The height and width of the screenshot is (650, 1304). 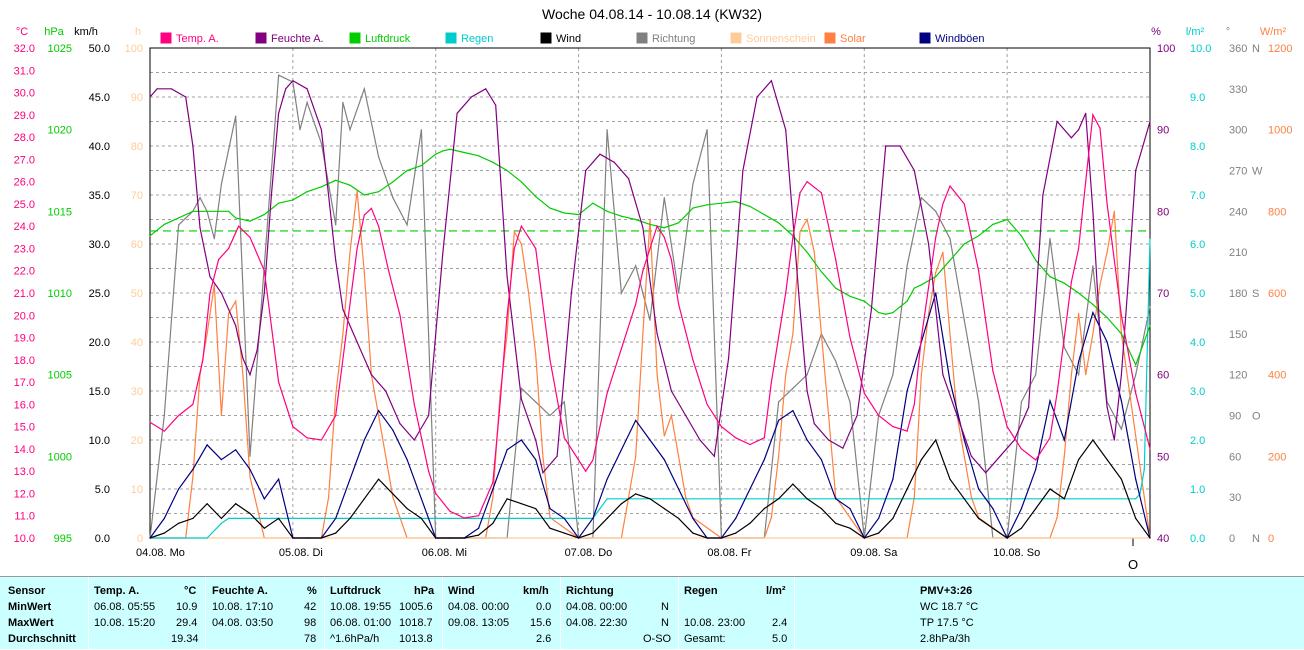 What do you see at coordinates (1197, 441) in the screenshot?
I see `rain-tick-label: 2.0` at bounding box center [1197, 441].